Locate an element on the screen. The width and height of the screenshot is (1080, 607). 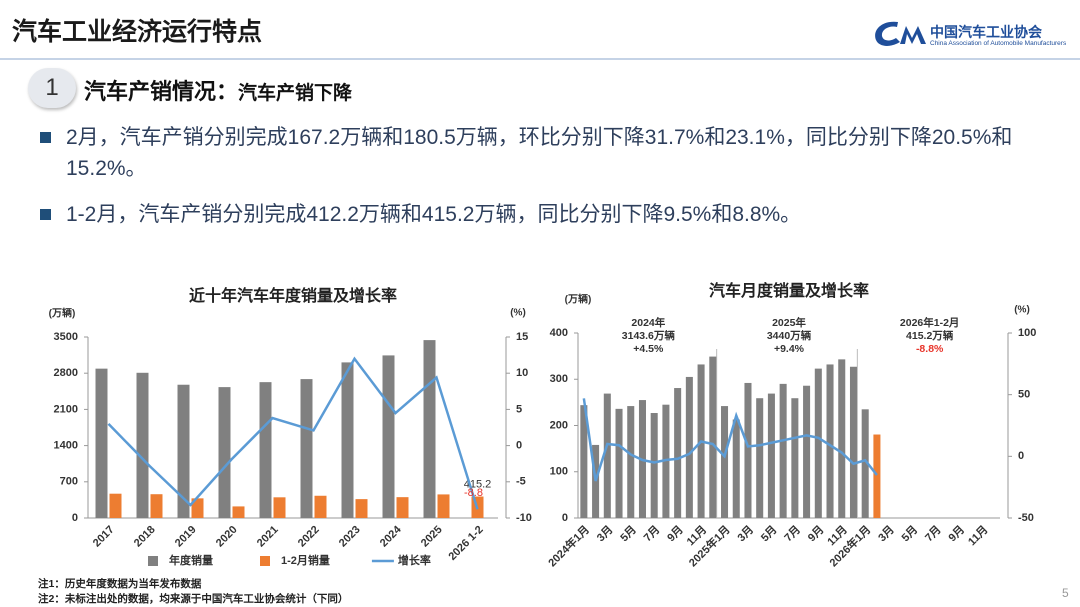
data-label: -8.8 is located at coordinates (473, 493).